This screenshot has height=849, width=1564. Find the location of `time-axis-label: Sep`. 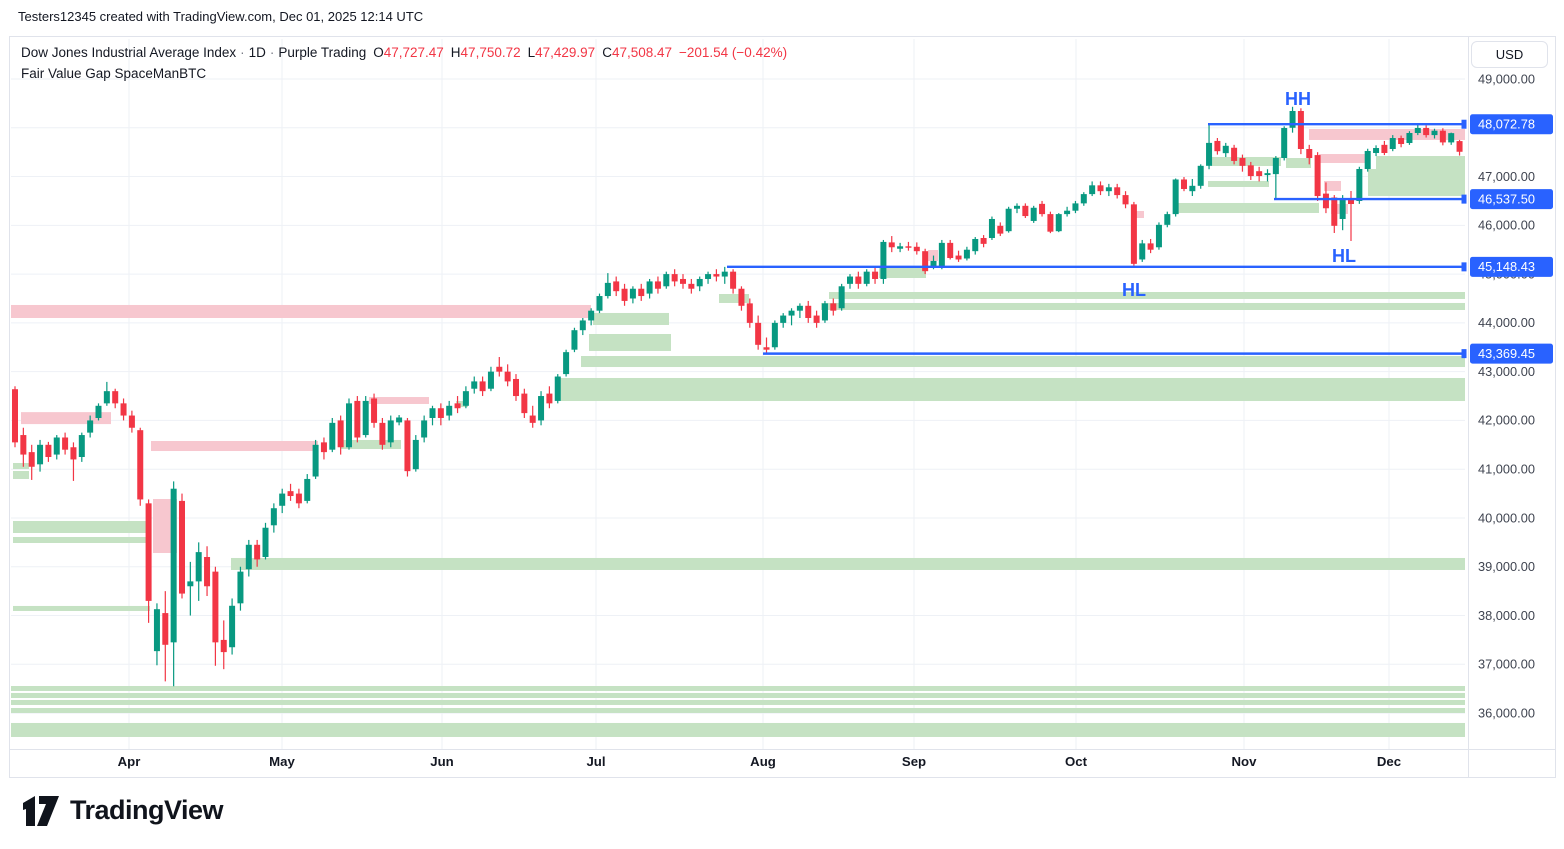

time-axis-label: Sep is located at coordinates (914, 761).